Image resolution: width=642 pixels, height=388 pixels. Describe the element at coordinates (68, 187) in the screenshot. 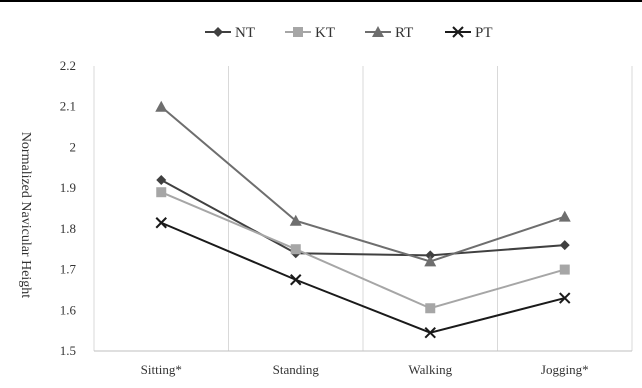

I see `y-tick-label: 1.9` at that location.